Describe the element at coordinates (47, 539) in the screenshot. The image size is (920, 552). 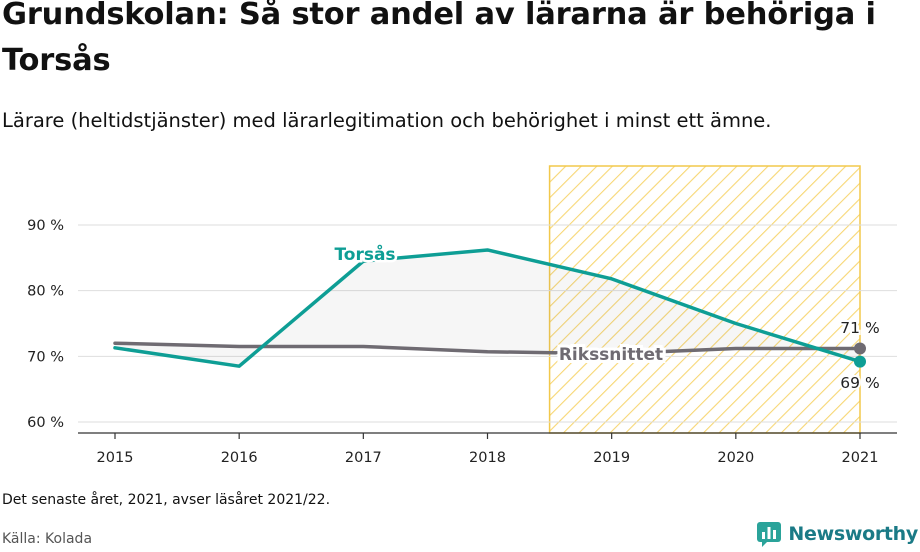
I see `source-note: Källa: Kolada` at that location.